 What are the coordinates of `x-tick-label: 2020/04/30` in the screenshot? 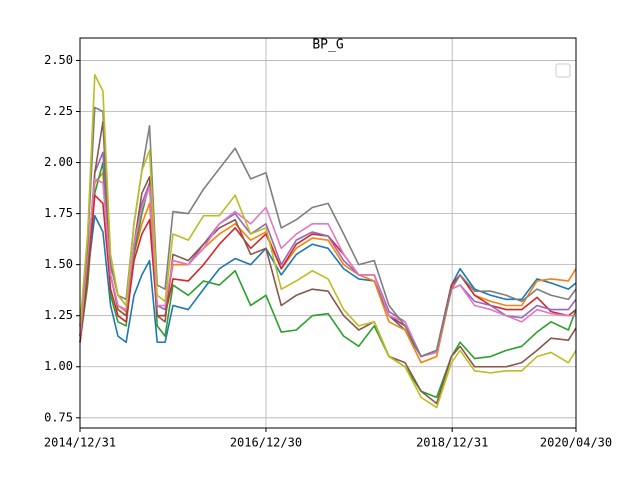 It's located at (576, 443).